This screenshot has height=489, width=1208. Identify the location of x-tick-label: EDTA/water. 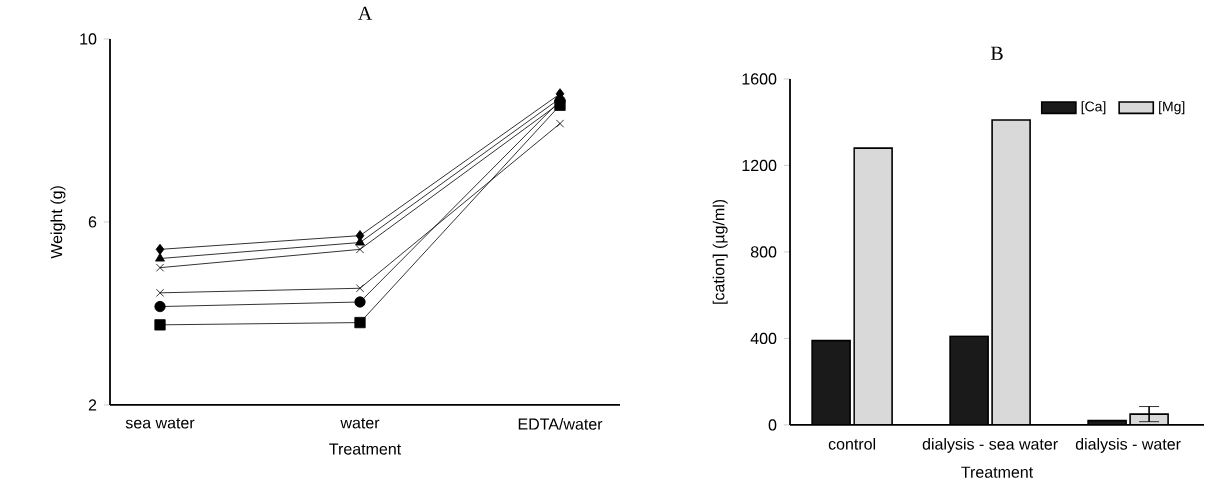
(560, 424).